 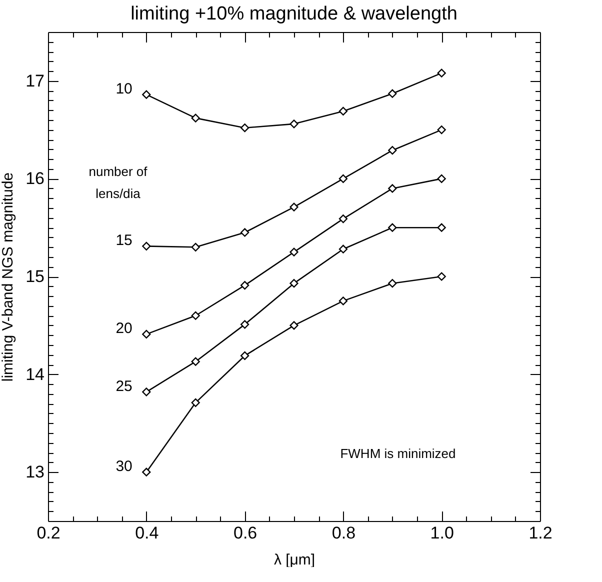 I want to click on y-tick-label: 15, so click(x=35, y=276).